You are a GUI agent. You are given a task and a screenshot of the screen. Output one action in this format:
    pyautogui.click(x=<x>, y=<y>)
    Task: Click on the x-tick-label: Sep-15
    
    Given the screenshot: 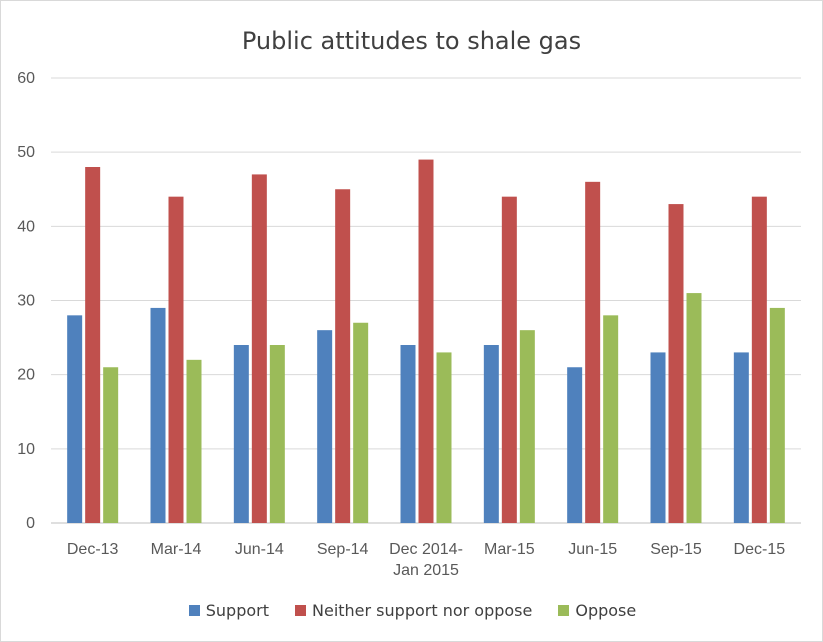 What is the action you would take?
    pyautogui.click(x=676, y=549)
    